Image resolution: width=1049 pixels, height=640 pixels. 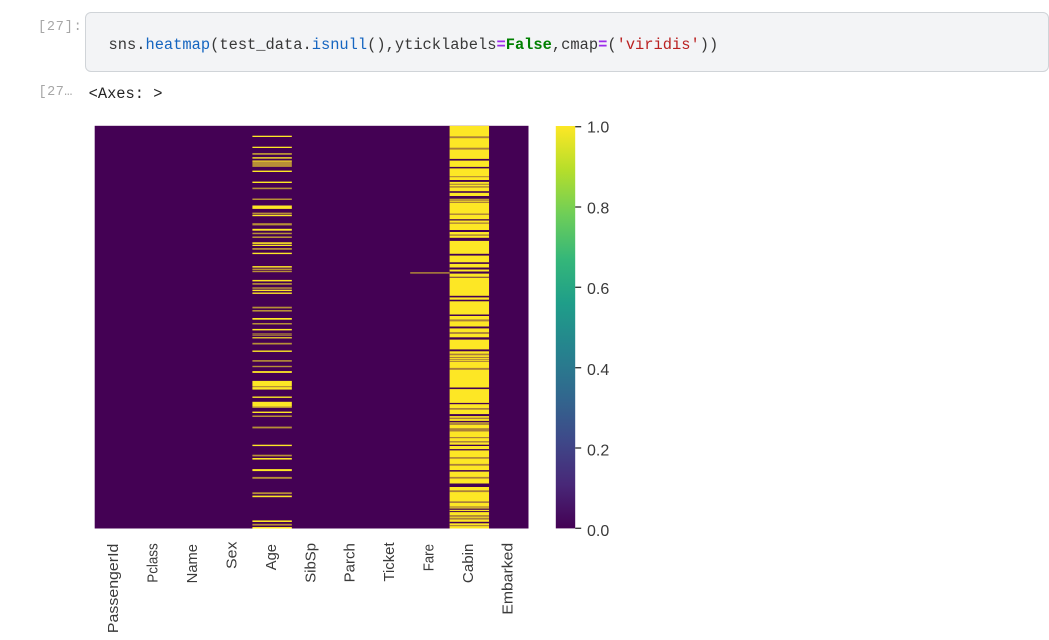 What do you see at coordinates (272, 557) in the screenshot?
I see `svg-text: Age` at bounding box center [272, 557].